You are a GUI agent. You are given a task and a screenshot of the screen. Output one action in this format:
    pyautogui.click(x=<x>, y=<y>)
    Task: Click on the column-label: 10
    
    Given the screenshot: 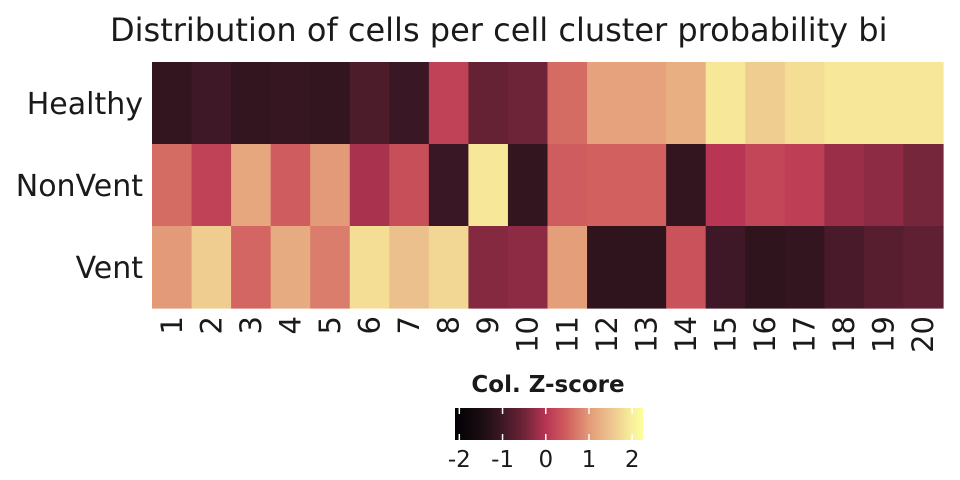 What is the action you would take?
    pyautogui.click(x=528, y=334)
    